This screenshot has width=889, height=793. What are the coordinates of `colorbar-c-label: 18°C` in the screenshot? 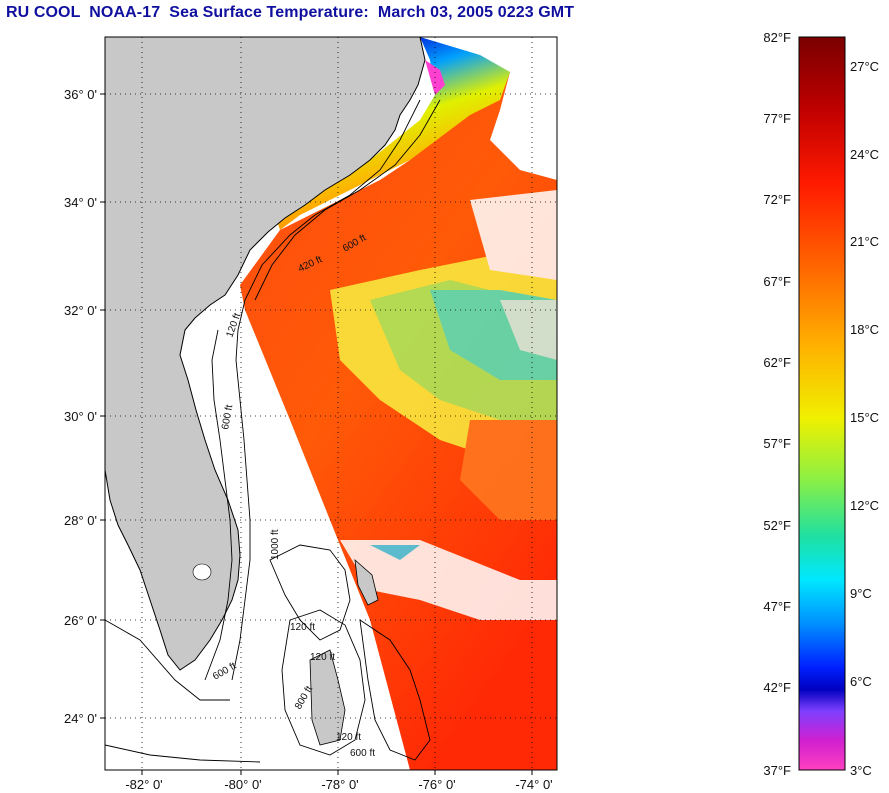 It's located at (864, 329).